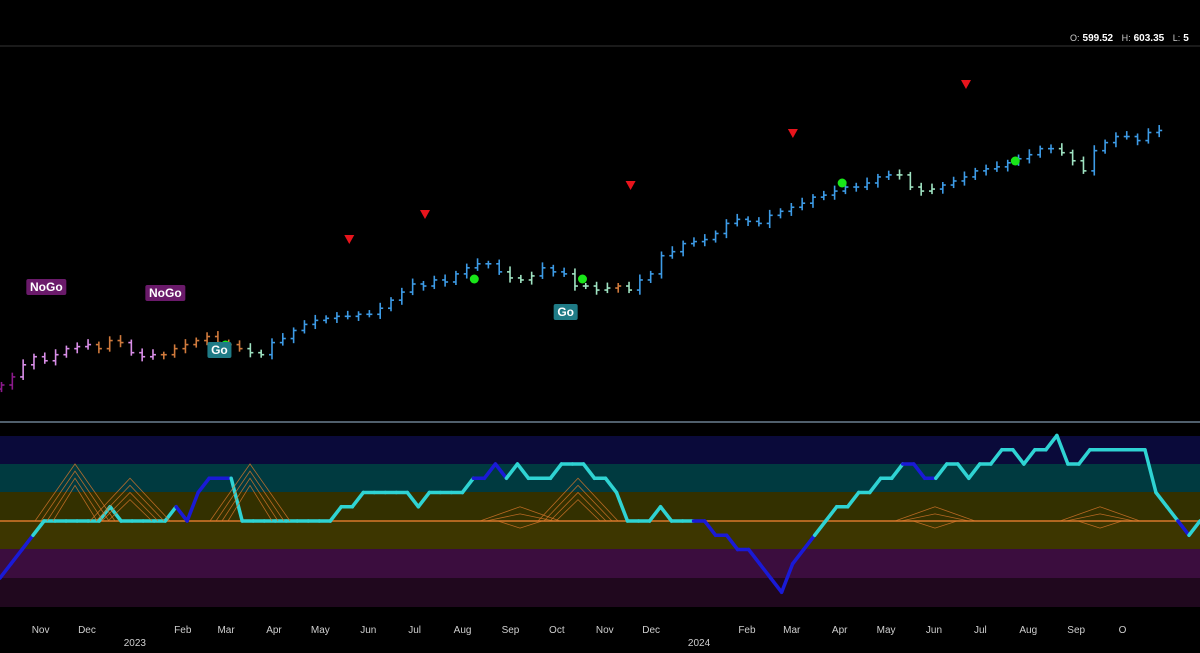  Describe the element at coordinates (1176, 38) in the screenshot. I see `low-label: L:` at that location.